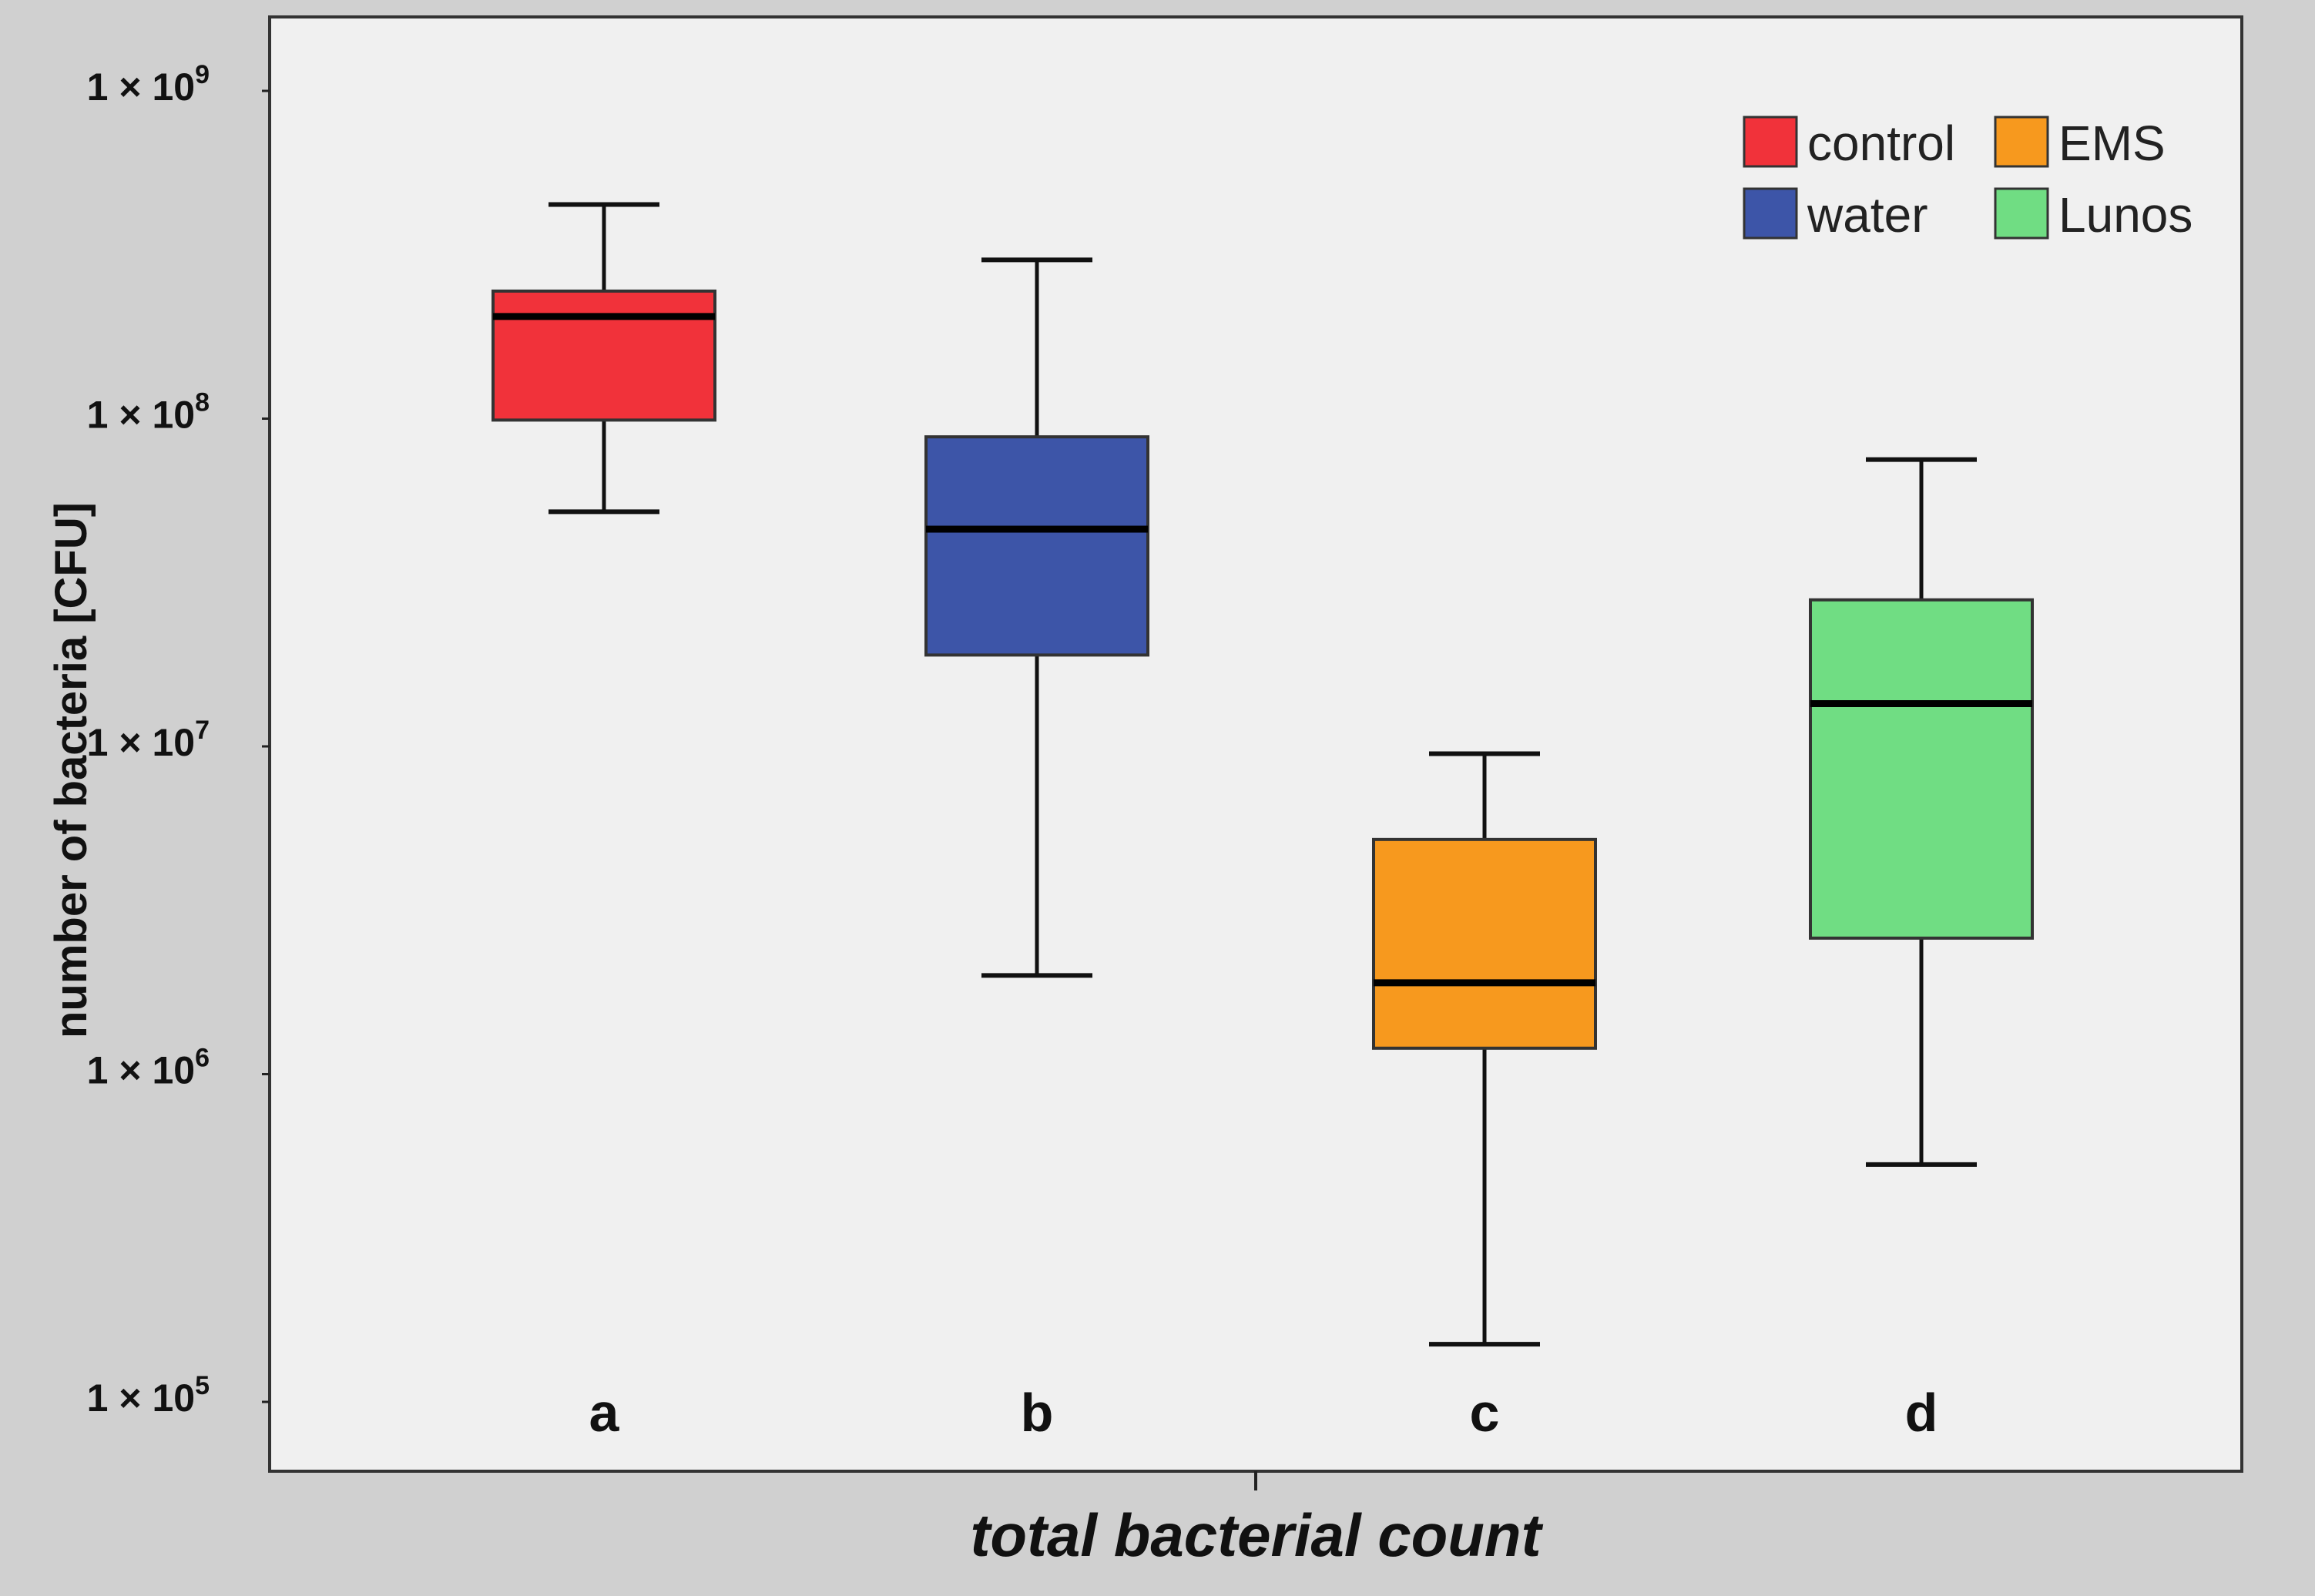 The image size is (2315, 1596). I want to click on group-letter-b: b, so click(1037, 1413).